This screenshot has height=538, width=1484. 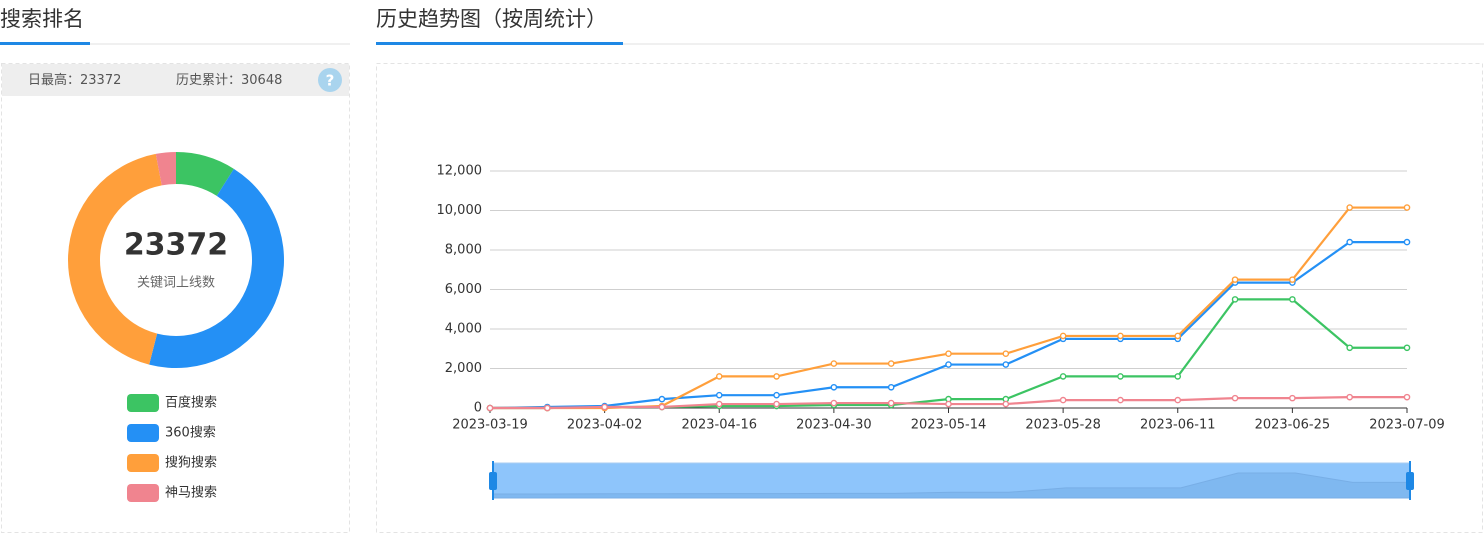 I want to click on legend-label: 搜狗搜索, so click(x=191, y=463).